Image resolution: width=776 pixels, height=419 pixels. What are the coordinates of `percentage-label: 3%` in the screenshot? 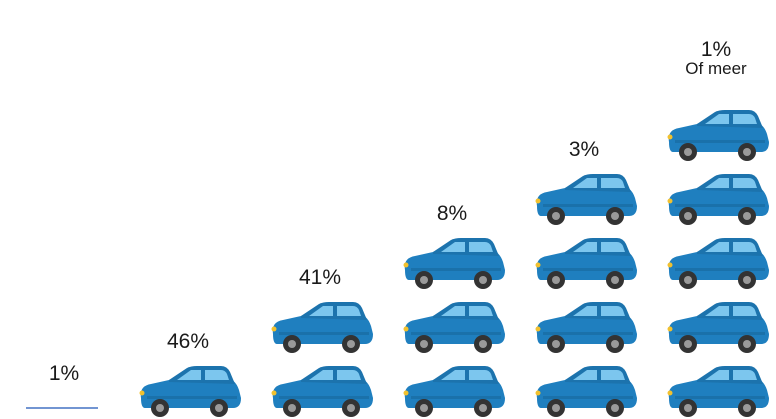 It's located at (584, 149).